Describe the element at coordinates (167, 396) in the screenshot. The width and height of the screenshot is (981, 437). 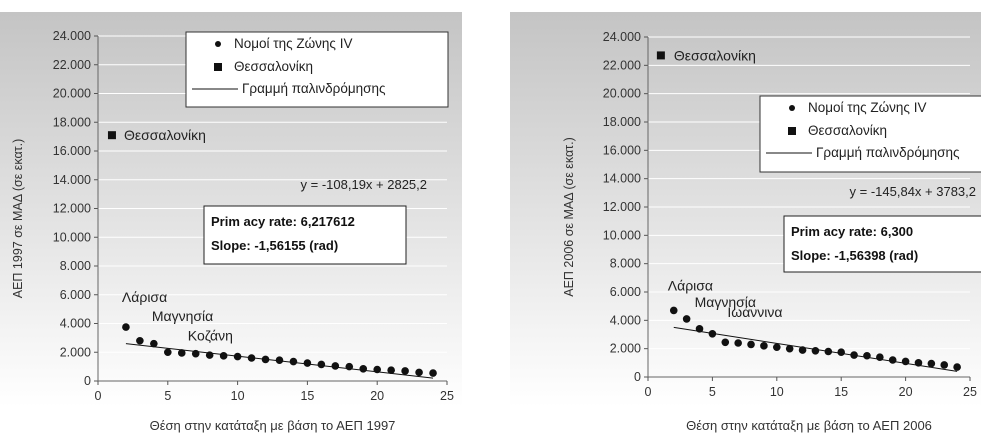
I see `x-tick-label: 5` at that location.